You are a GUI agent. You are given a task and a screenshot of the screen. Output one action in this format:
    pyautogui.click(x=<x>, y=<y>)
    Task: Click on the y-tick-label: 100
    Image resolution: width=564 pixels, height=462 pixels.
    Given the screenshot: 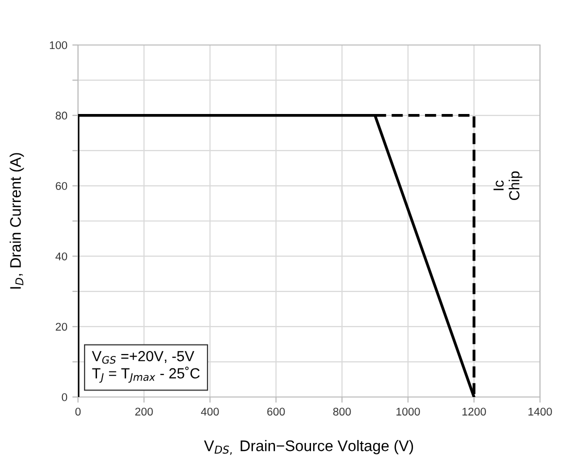 What is the action you would take?
    pyautogui.click(x=59, y=45)
    